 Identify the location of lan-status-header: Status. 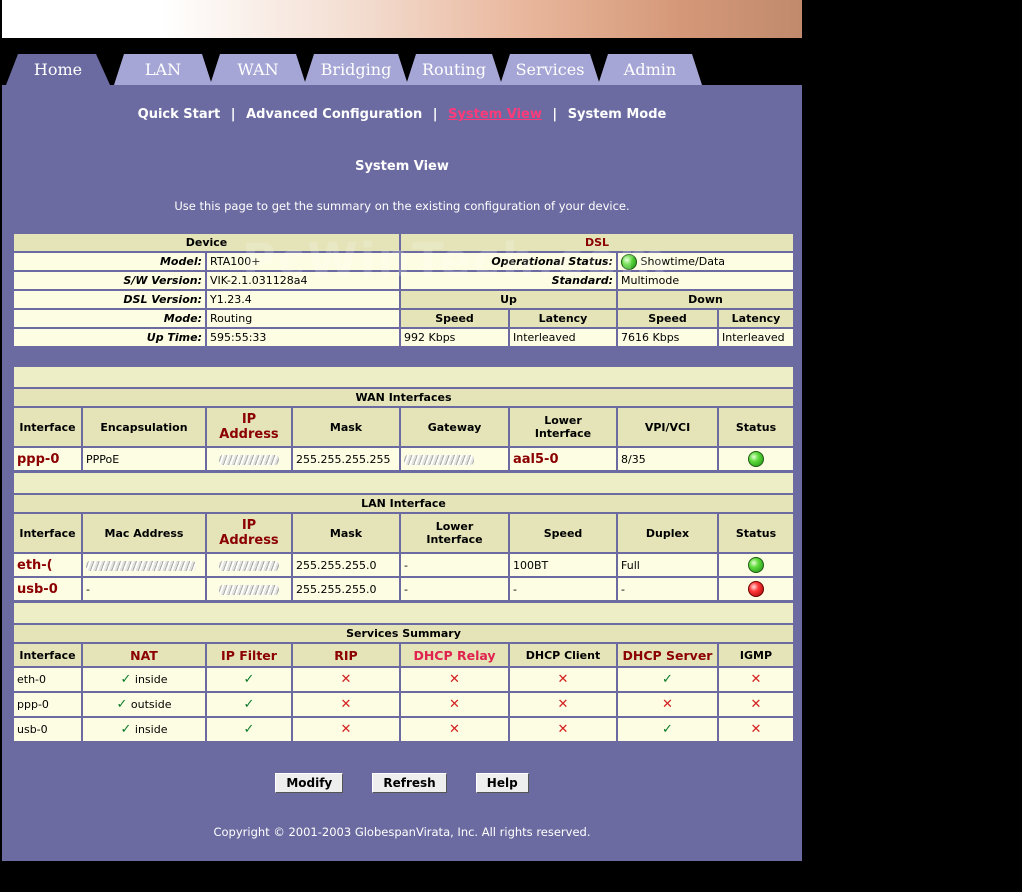
(756, 533).